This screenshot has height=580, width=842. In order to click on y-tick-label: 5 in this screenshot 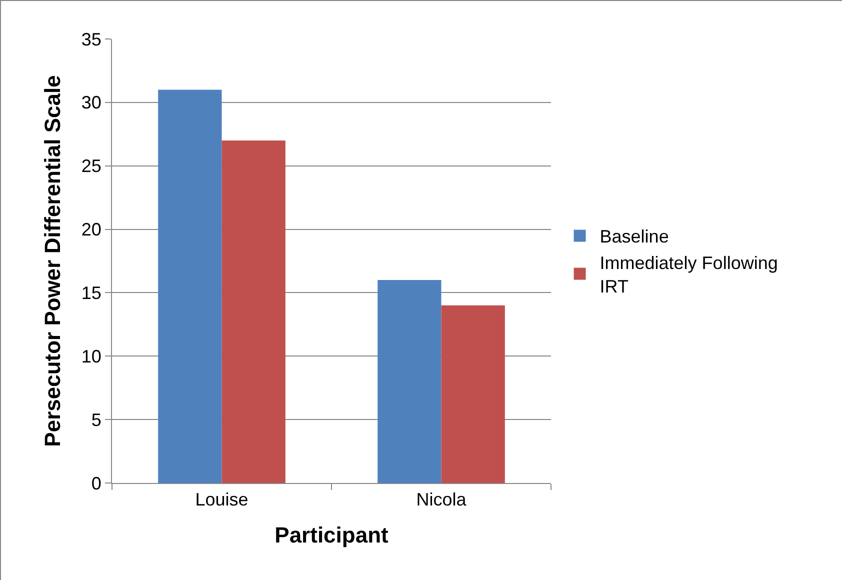, I will do `click(96, 420)`.